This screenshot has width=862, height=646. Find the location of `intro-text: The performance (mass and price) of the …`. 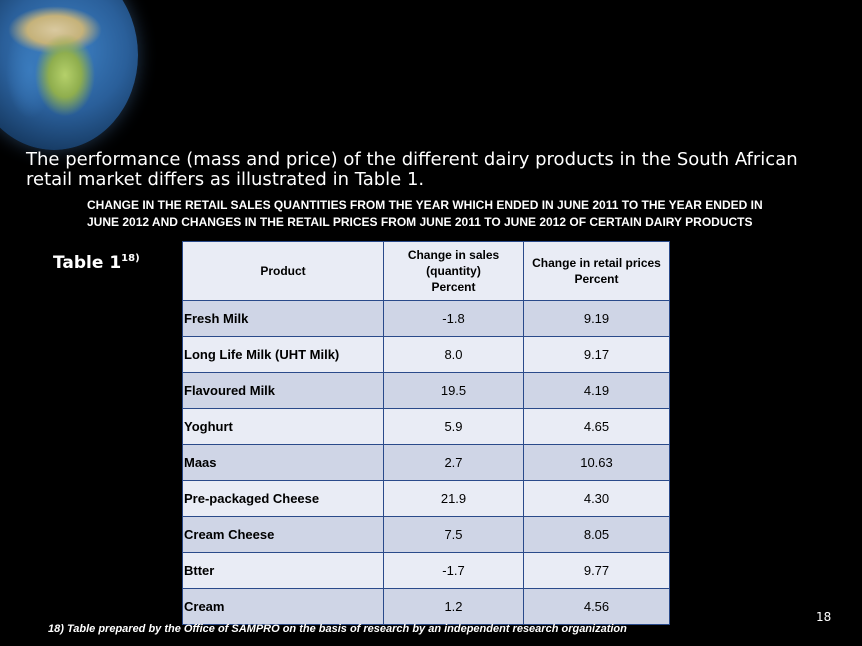

intro-text: The performance (mass and price) of the … is located at coordinates (412, 169).